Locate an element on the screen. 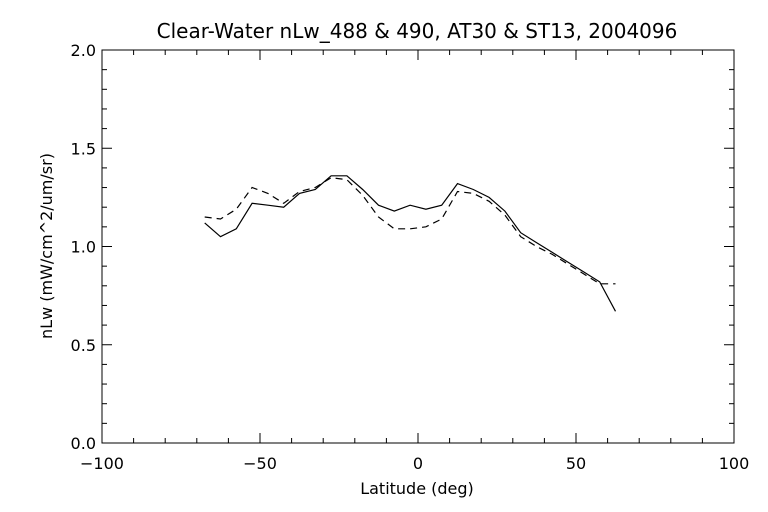  y-tick-label: 0.5 is located at coordinates (83, 345).